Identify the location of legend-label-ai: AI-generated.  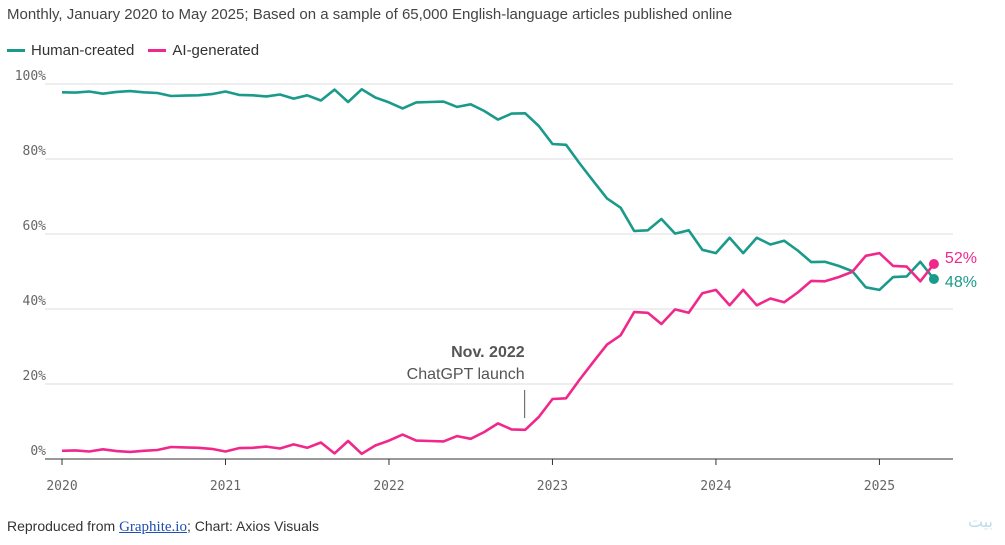
(216, 50).